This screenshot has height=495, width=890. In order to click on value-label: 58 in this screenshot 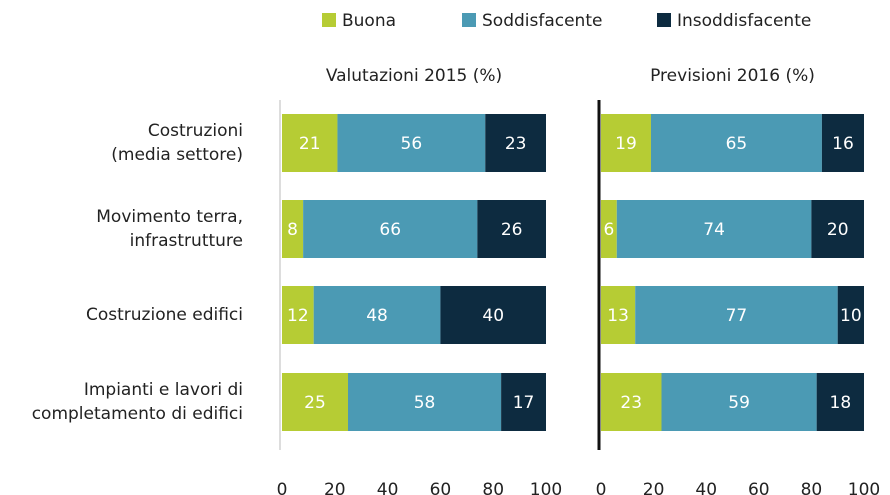, I will do `click(425, 403)`.